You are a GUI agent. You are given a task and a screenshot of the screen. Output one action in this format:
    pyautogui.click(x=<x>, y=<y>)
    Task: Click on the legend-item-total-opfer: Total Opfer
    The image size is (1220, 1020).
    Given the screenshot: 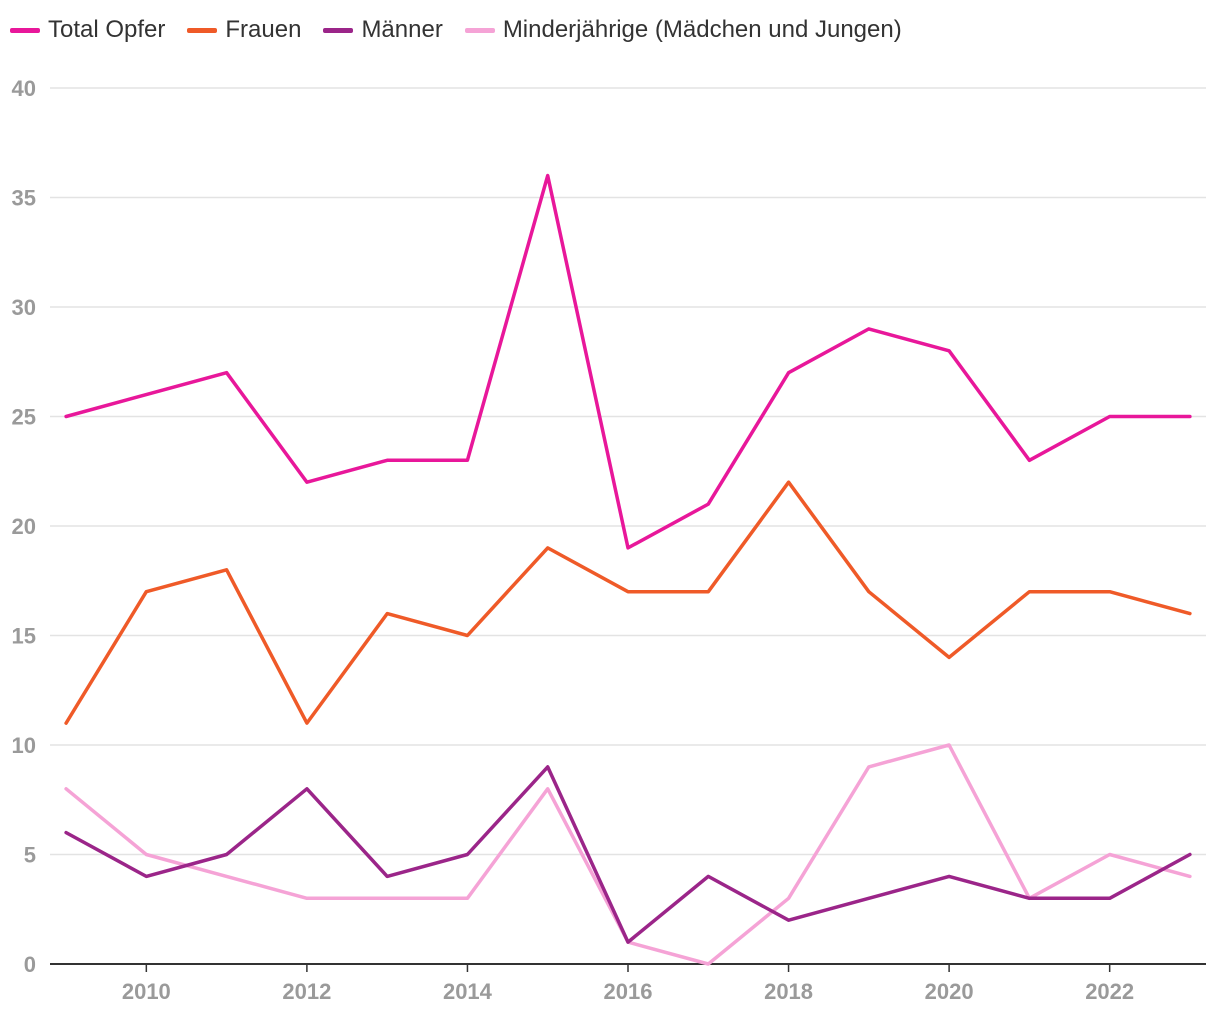 What is the action you would take?
    pyautogui.click(x=87, y=30)
    